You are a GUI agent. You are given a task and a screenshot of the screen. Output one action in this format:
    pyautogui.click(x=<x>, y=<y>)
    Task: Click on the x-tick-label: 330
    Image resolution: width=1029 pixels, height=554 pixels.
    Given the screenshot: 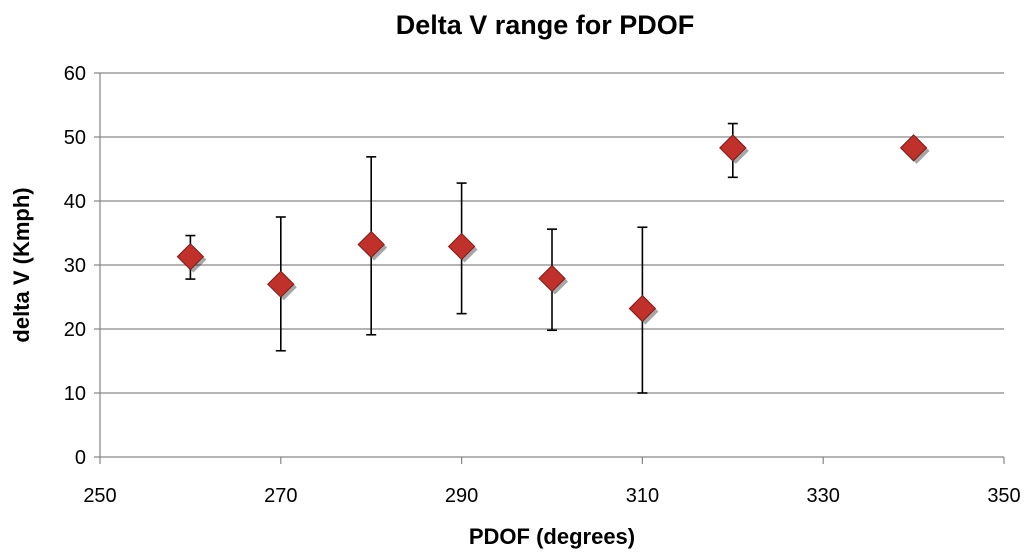 What is the action you would take?
    pyautogui.click(x=823, y=496)
    